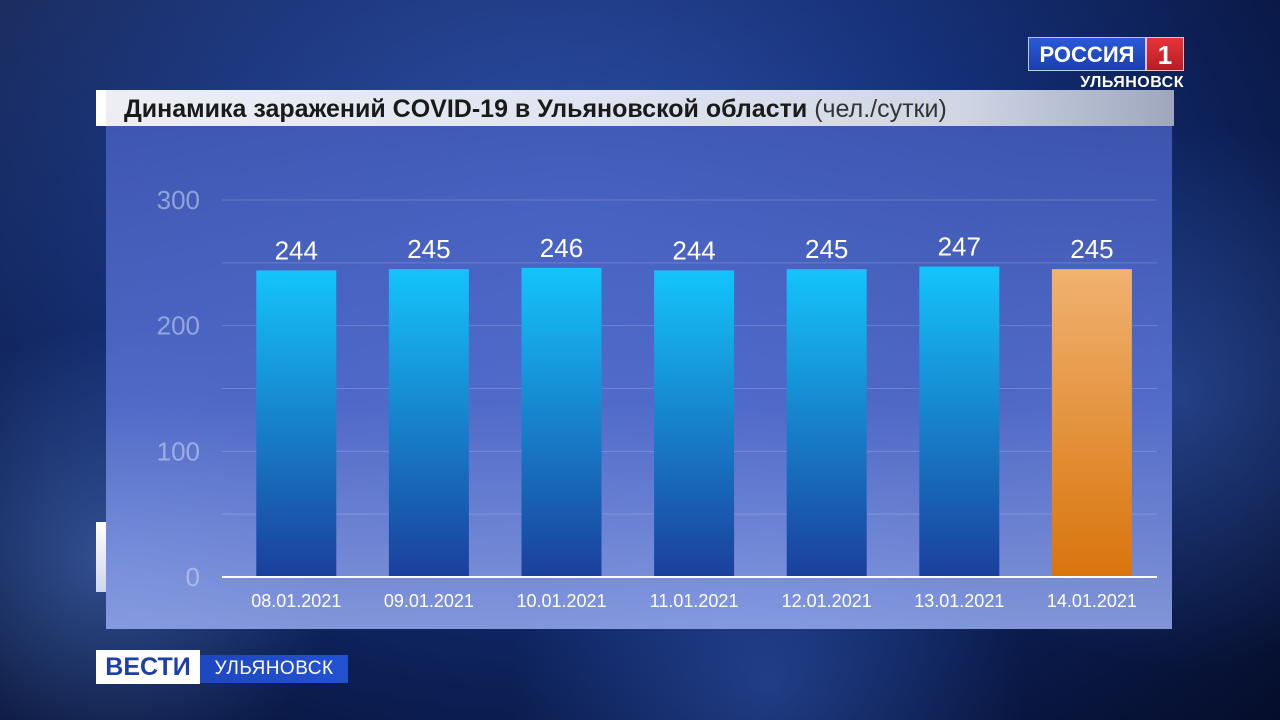 This screenshot has width=1280, height=720. Describe the element at coordinates (827, 601) in the screenshot. I see `x-tick-label: 12.01.2021` at that location.